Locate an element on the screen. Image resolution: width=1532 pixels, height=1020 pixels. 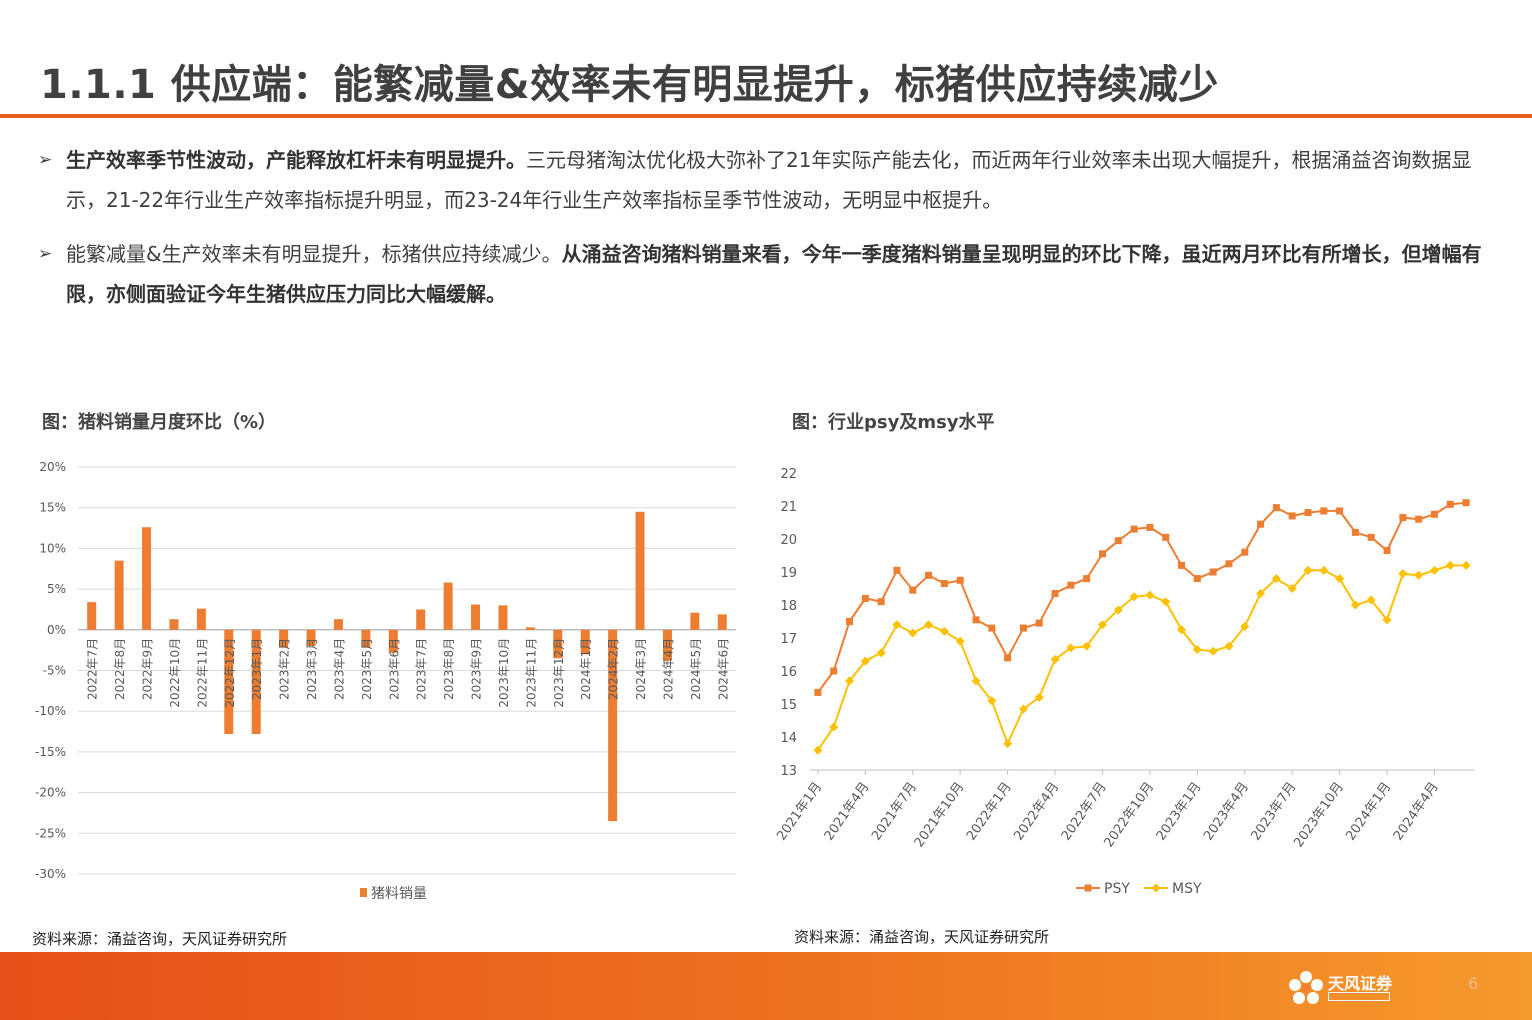
y-tick-label: -15% is located at coordinates (50, 752).